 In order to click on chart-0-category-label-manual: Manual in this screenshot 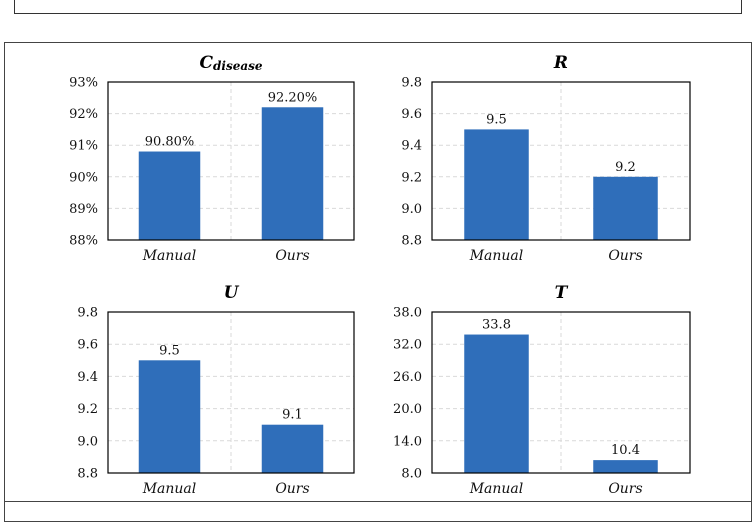, I will do `click(169, 256)`.